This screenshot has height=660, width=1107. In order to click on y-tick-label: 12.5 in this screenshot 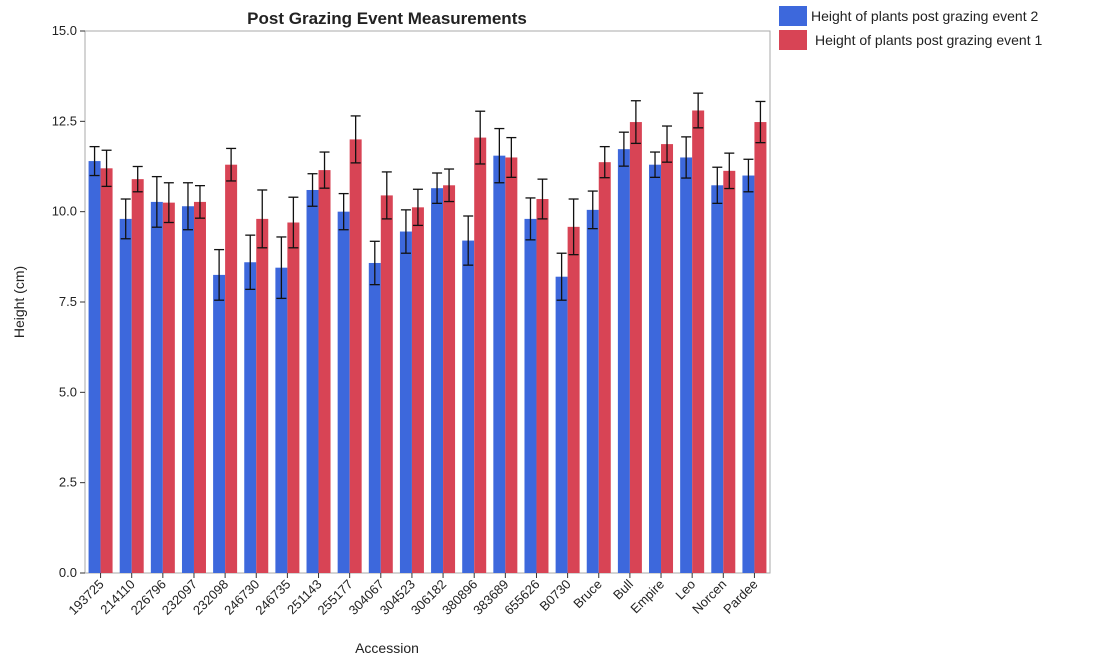, I will do `click(64, 120)`.